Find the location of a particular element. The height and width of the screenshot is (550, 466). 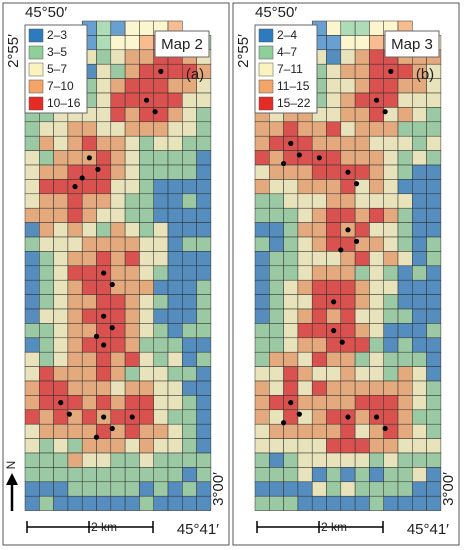

title-box is located at coordinates (412, 44).